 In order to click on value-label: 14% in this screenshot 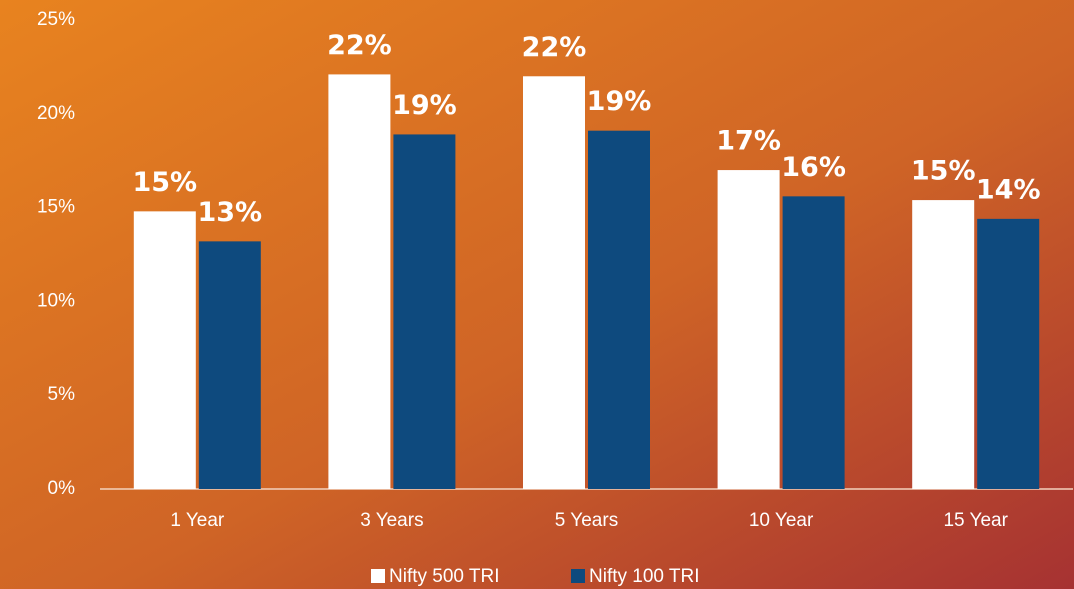, I will do `click(1008, 189)`.